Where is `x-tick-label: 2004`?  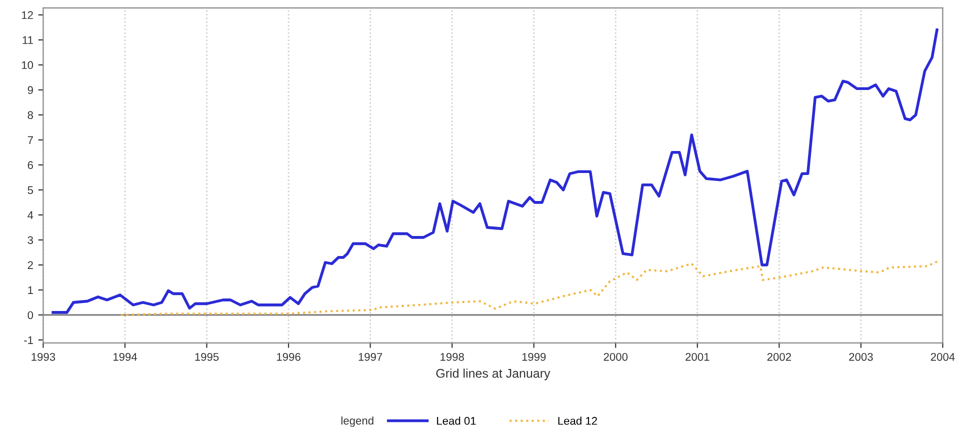
x-tick-label: 2004 is located at coordinates (942, 356).